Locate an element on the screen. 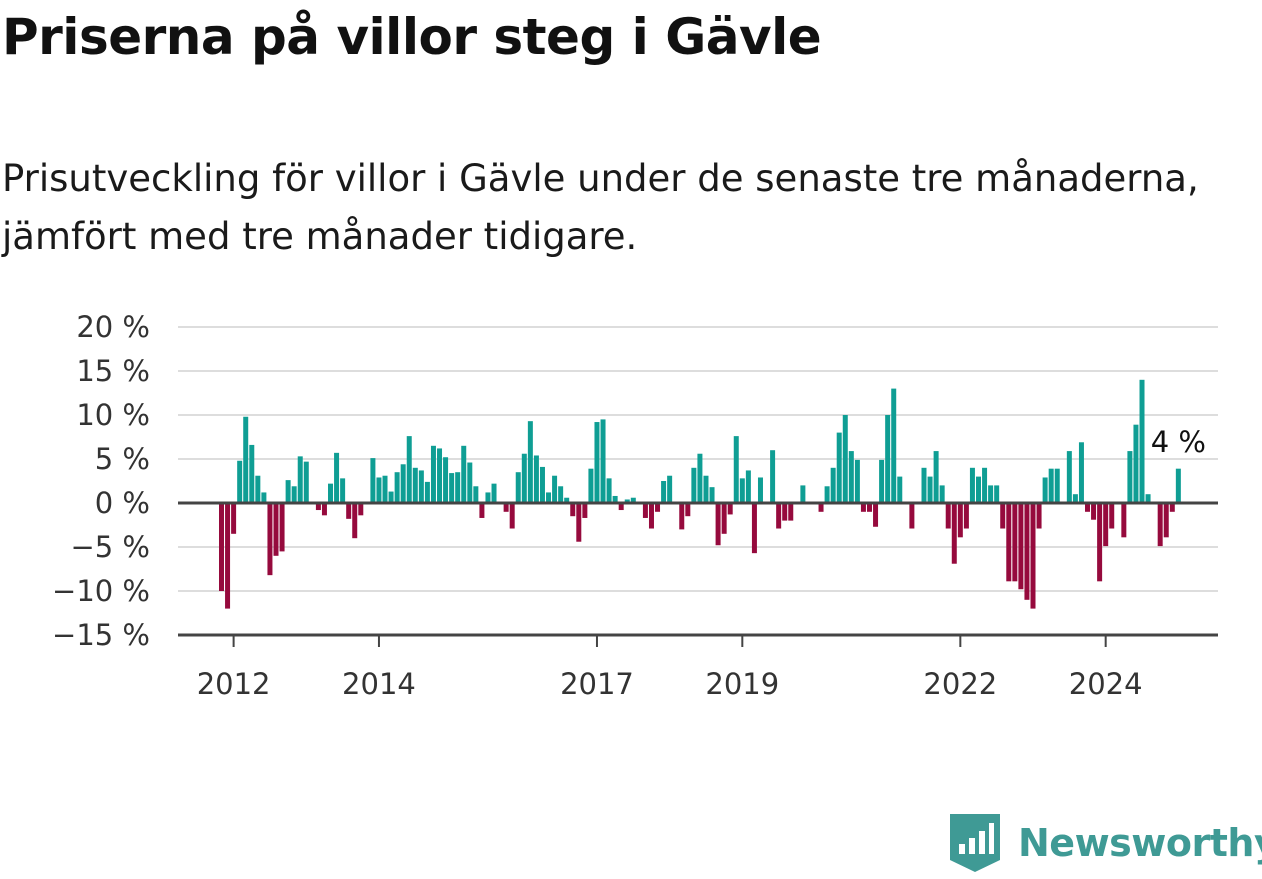  newsworthy-logo-icon is located at coordinates (975, 843).